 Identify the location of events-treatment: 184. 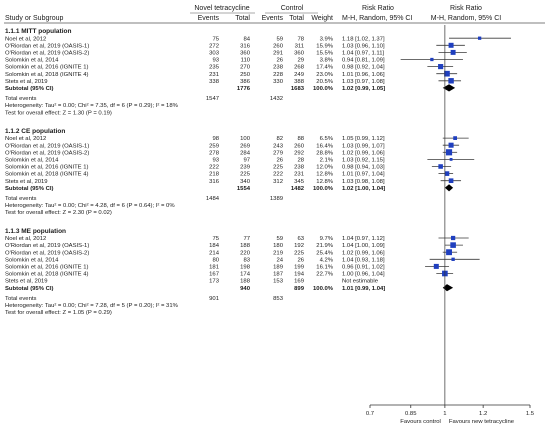
(214, 246).